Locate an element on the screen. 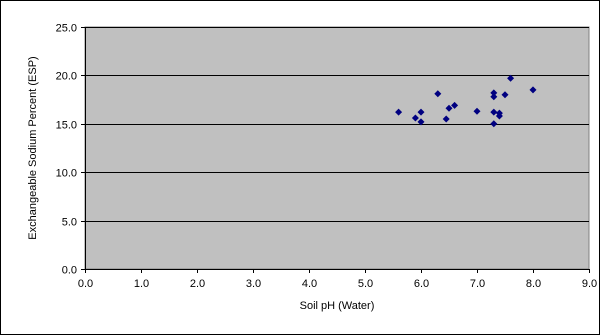  x-tick-label: 9.0 is located at coordinates (589, 284).